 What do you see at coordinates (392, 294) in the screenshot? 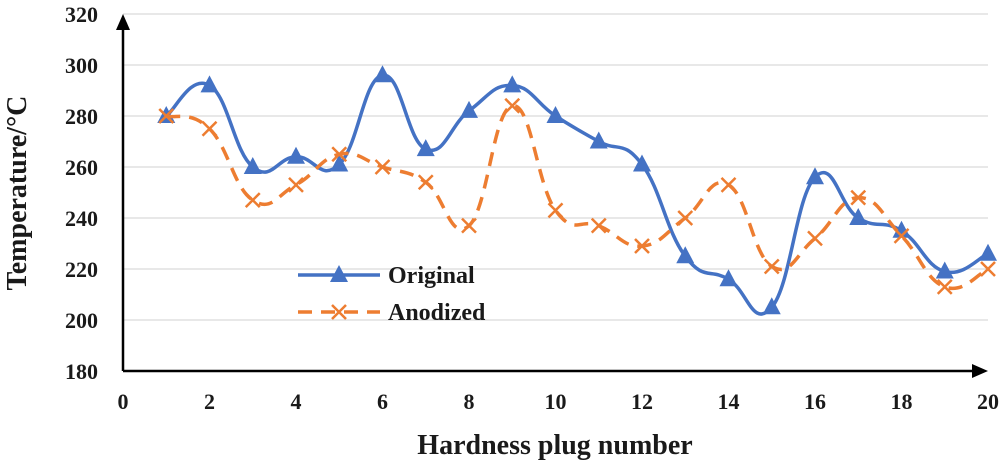
I see `legend: Original Anodized` at bounding box center [392, 294].